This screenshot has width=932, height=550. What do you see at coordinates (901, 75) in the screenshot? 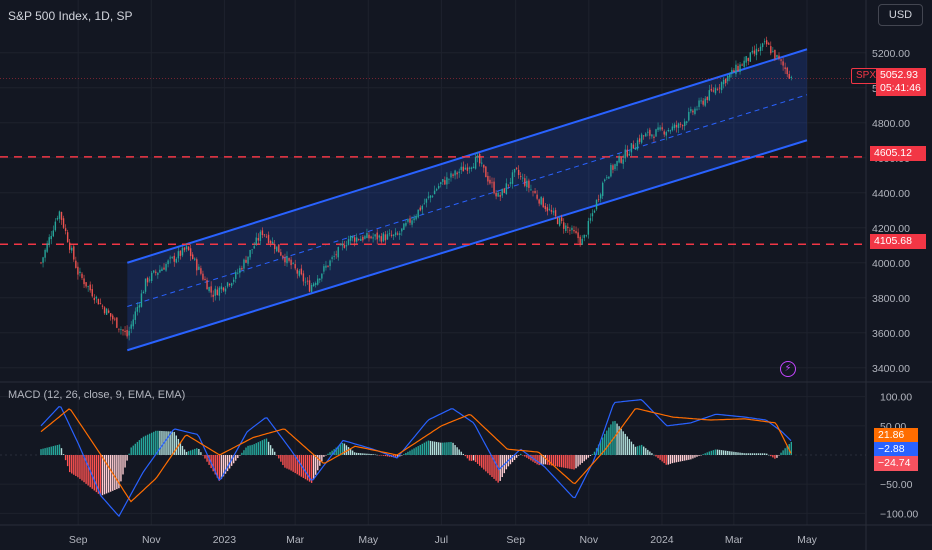
I see `last-price-tag: 5052.93` at bounding box center [901, 75].